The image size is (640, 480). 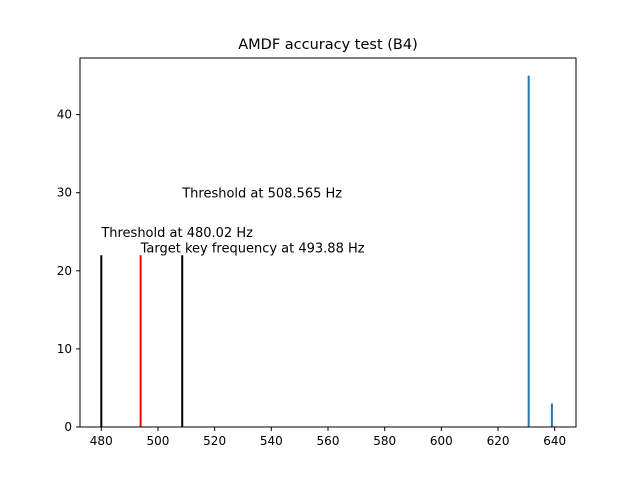 I want to click on y-tick-label-0: 0, so click(x=68, y=427).